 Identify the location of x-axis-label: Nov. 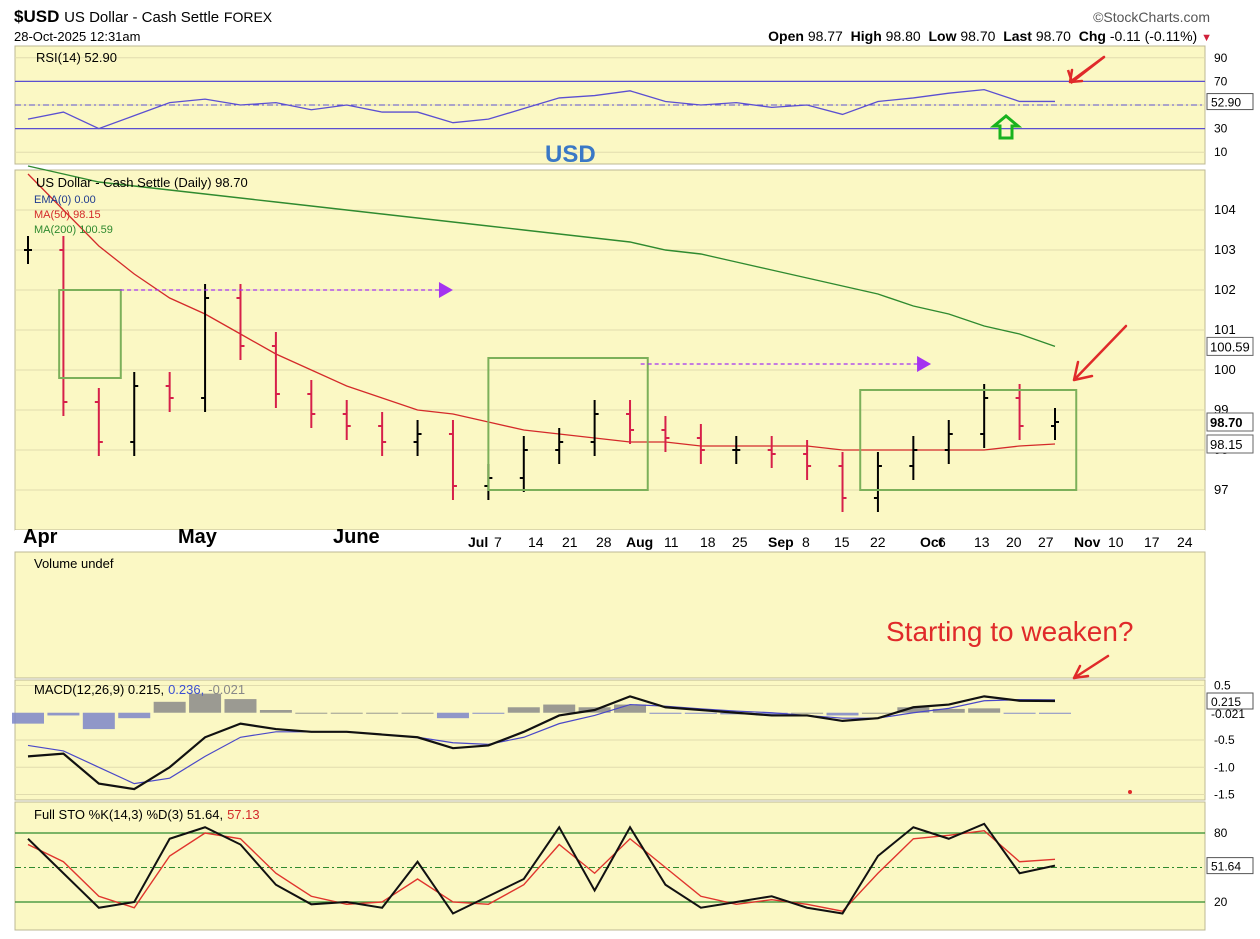
(1087, 542).